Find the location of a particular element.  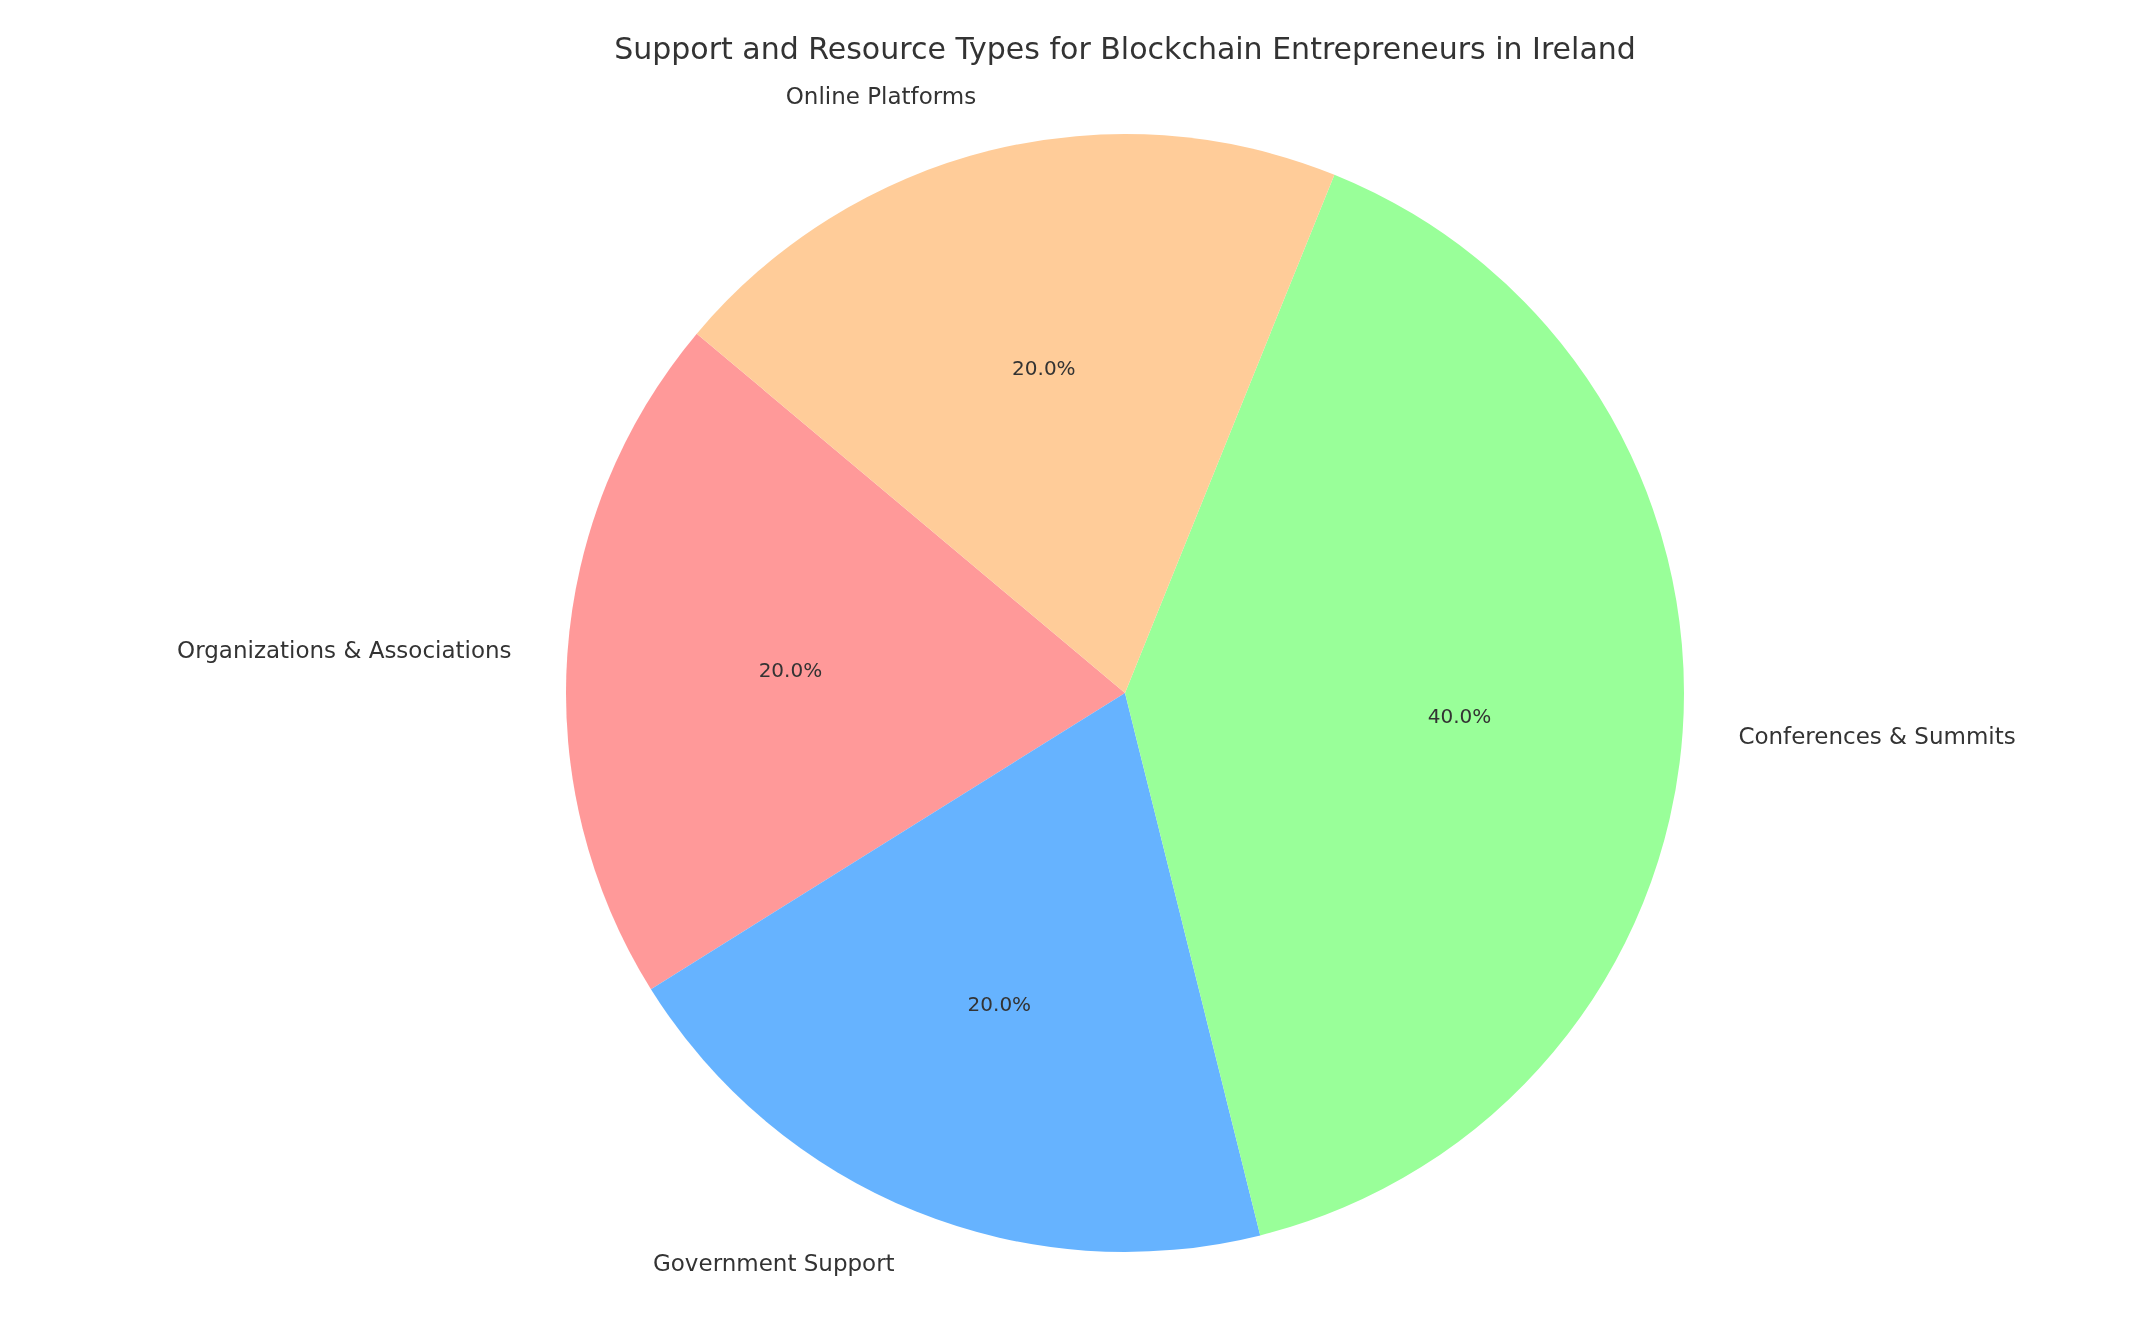

data-label: 40.0% is located at coordinates (1459, 716).